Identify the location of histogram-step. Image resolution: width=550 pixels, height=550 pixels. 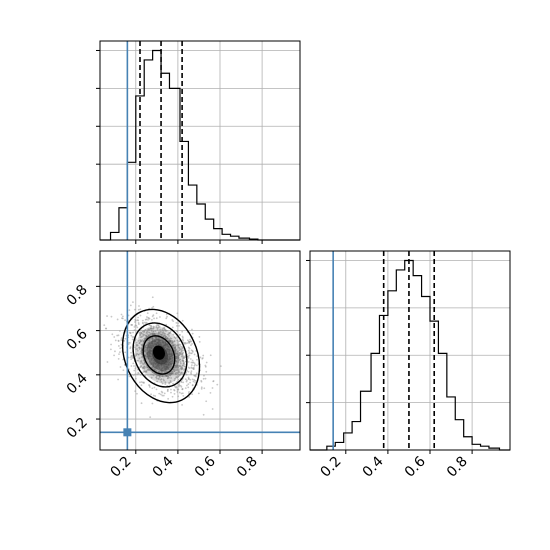
(410, 355).